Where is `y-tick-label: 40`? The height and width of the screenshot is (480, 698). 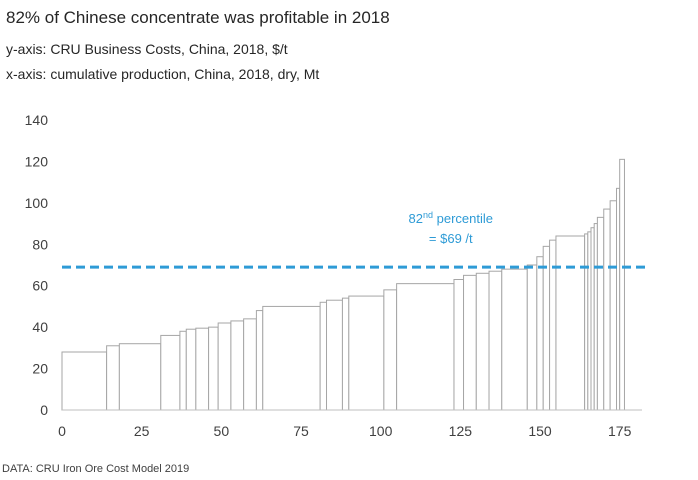 y-tick-label: 40 is located at coordinates (40, 327).